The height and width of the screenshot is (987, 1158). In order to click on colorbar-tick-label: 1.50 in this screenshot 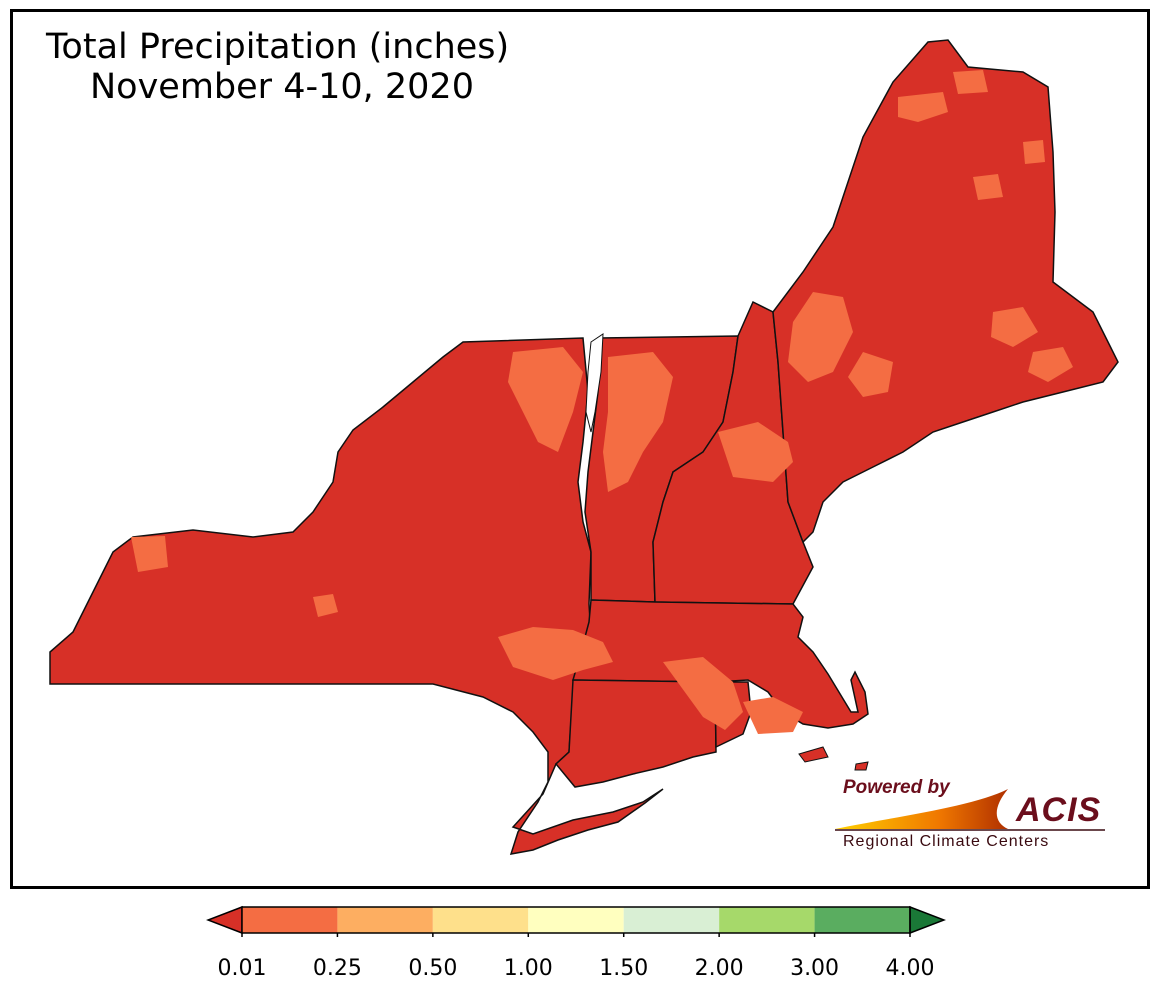, I will do `click(624, 968)`.